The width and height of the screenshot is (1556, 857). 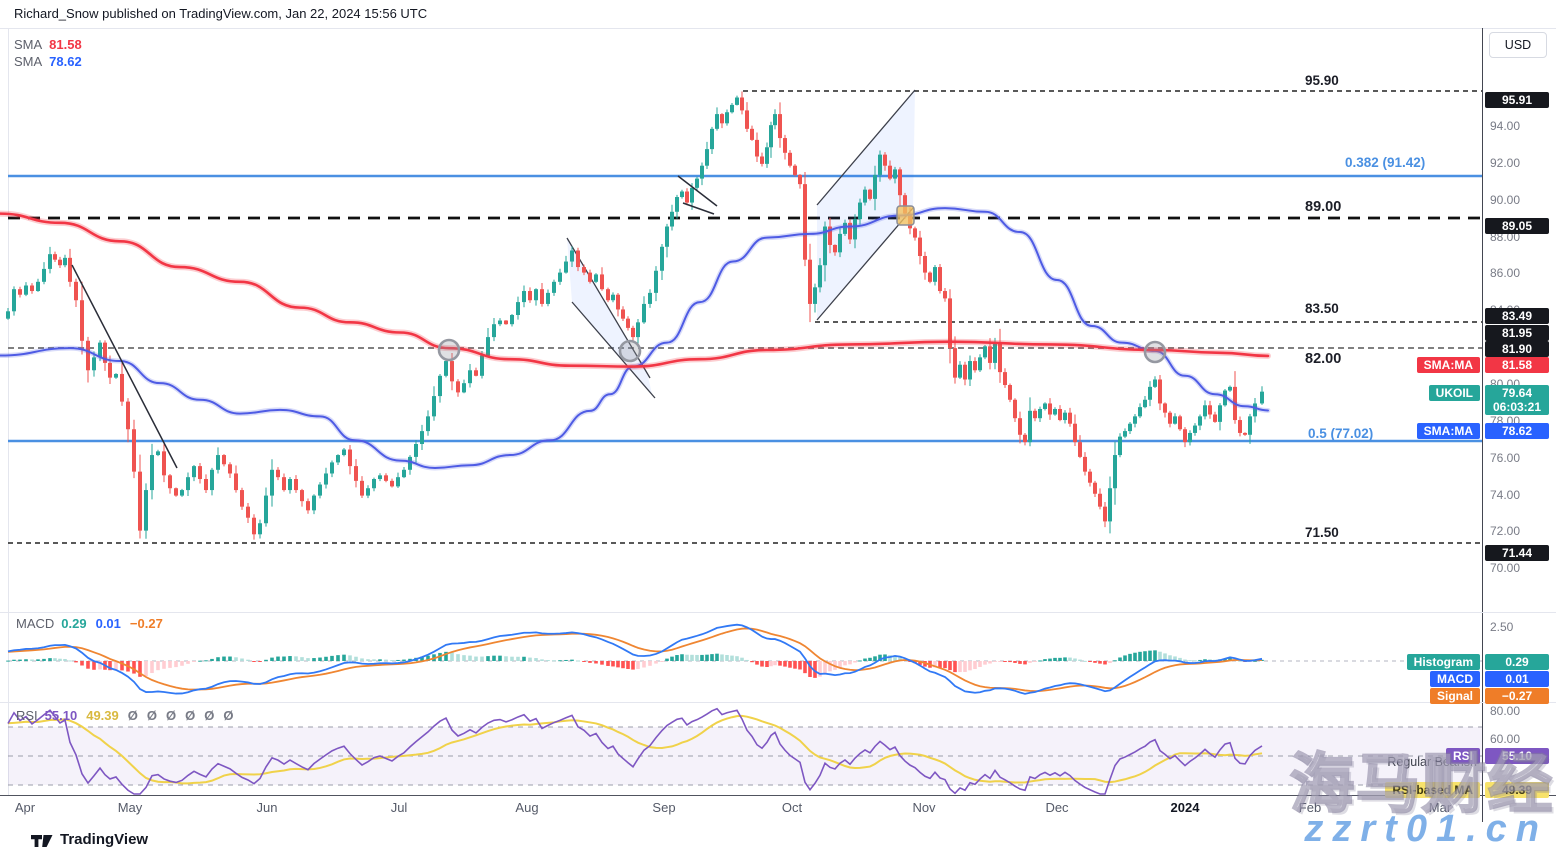 What do you see at coordinates (1057, 807) in the screenshot?
I see `time-axis-Dec: Dec` at bounding box center [1057, 807].